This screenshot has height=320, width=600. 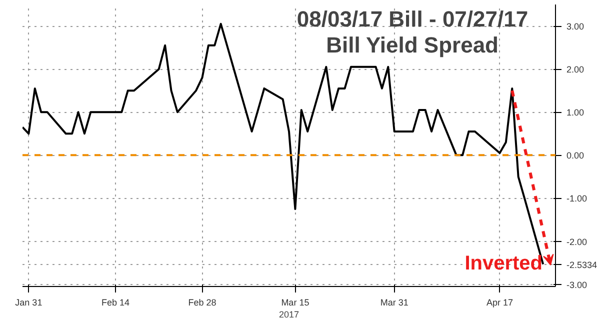 What do you see at coordinates (295, 303) in the screenshot?
I see `x-tick-label: Mar 15` at bounding box center [295, 303].